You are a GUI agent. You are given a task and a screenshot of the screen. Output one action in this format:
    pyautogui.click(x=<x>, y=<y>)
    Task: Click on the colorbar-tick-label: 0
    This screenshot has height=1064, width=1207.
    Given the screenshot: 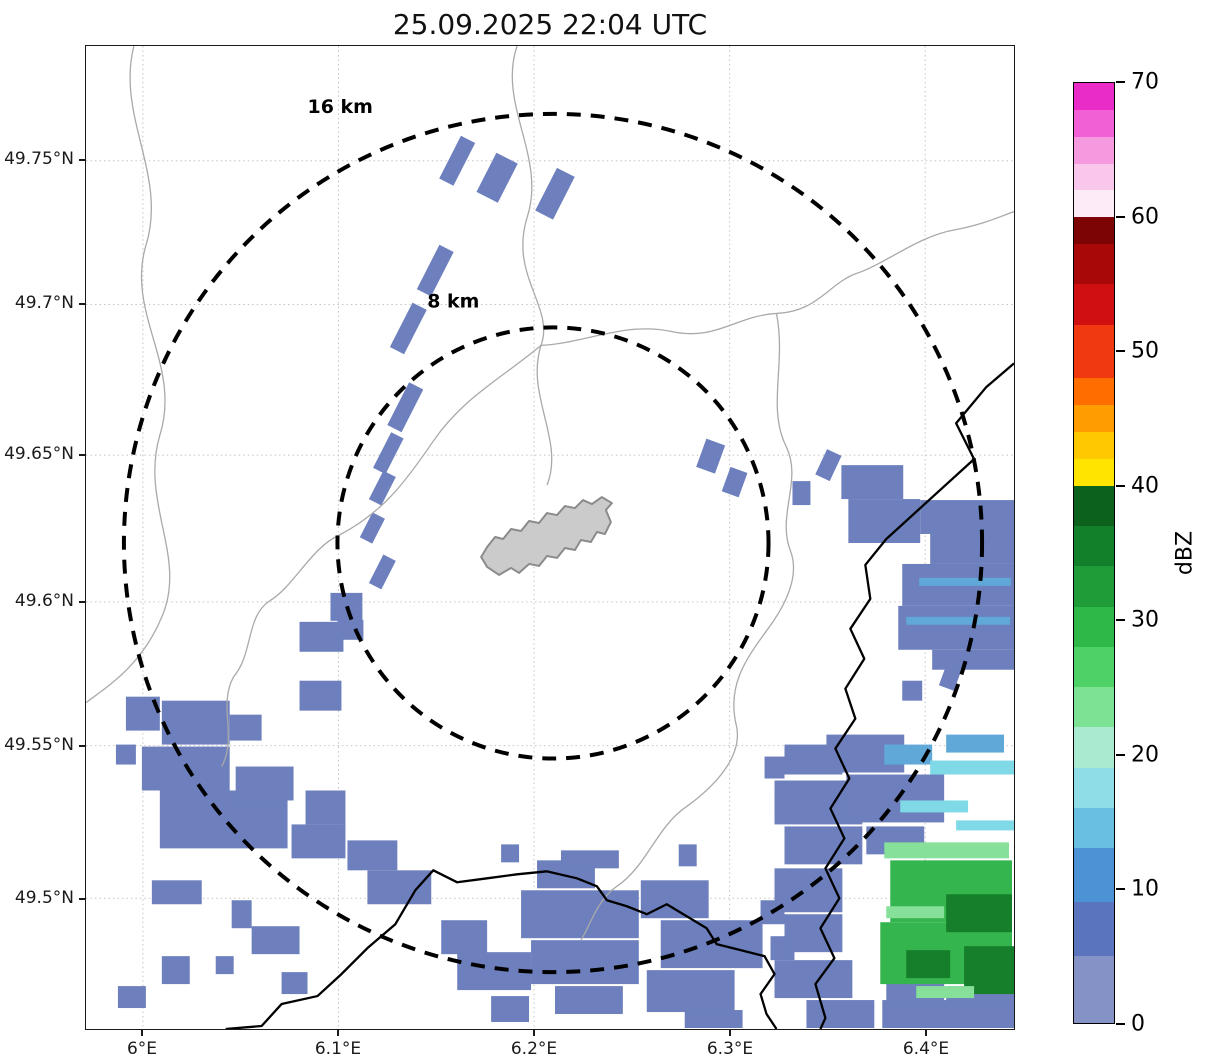 What is the action you would take?
    pyautogui.click(x=1138, y=1024)
    